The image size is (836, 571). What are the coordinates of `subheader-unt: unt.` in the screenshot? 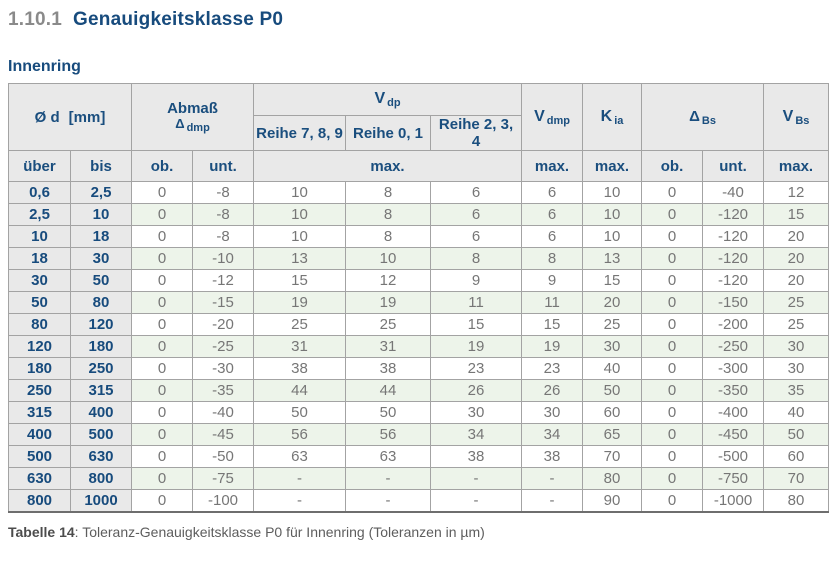 It's located at (223, 166).